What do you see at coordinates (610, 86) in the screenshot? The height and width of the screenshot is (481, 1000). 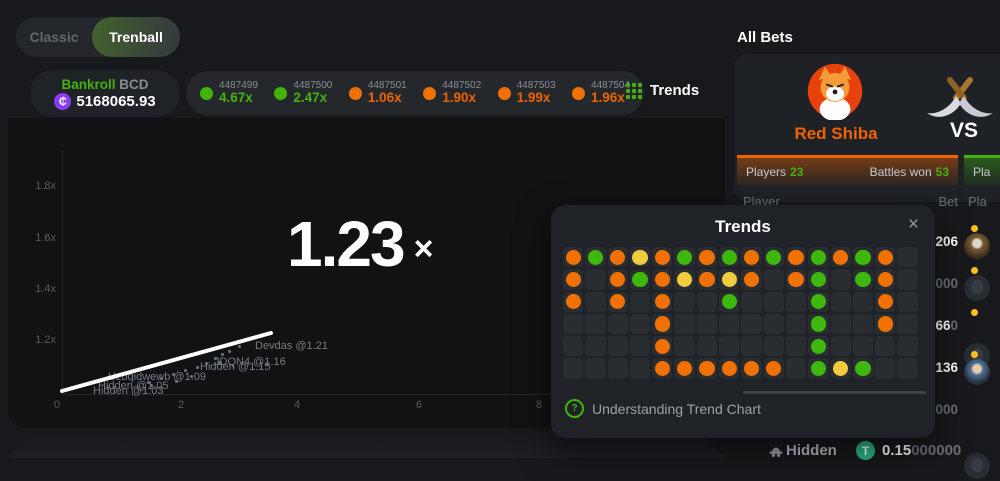 I see `game-id: 4487504` at bounding box center [610, 86].